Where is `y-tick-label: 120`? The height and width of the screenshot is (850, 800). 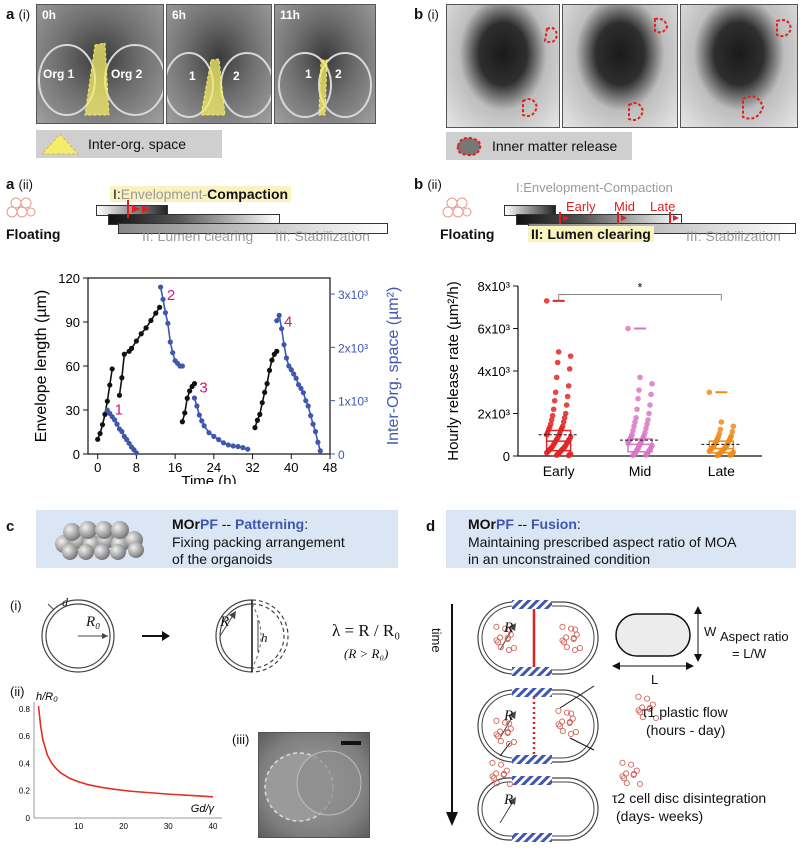
y-tick-label: 120 is located at coordinates (69, 278).